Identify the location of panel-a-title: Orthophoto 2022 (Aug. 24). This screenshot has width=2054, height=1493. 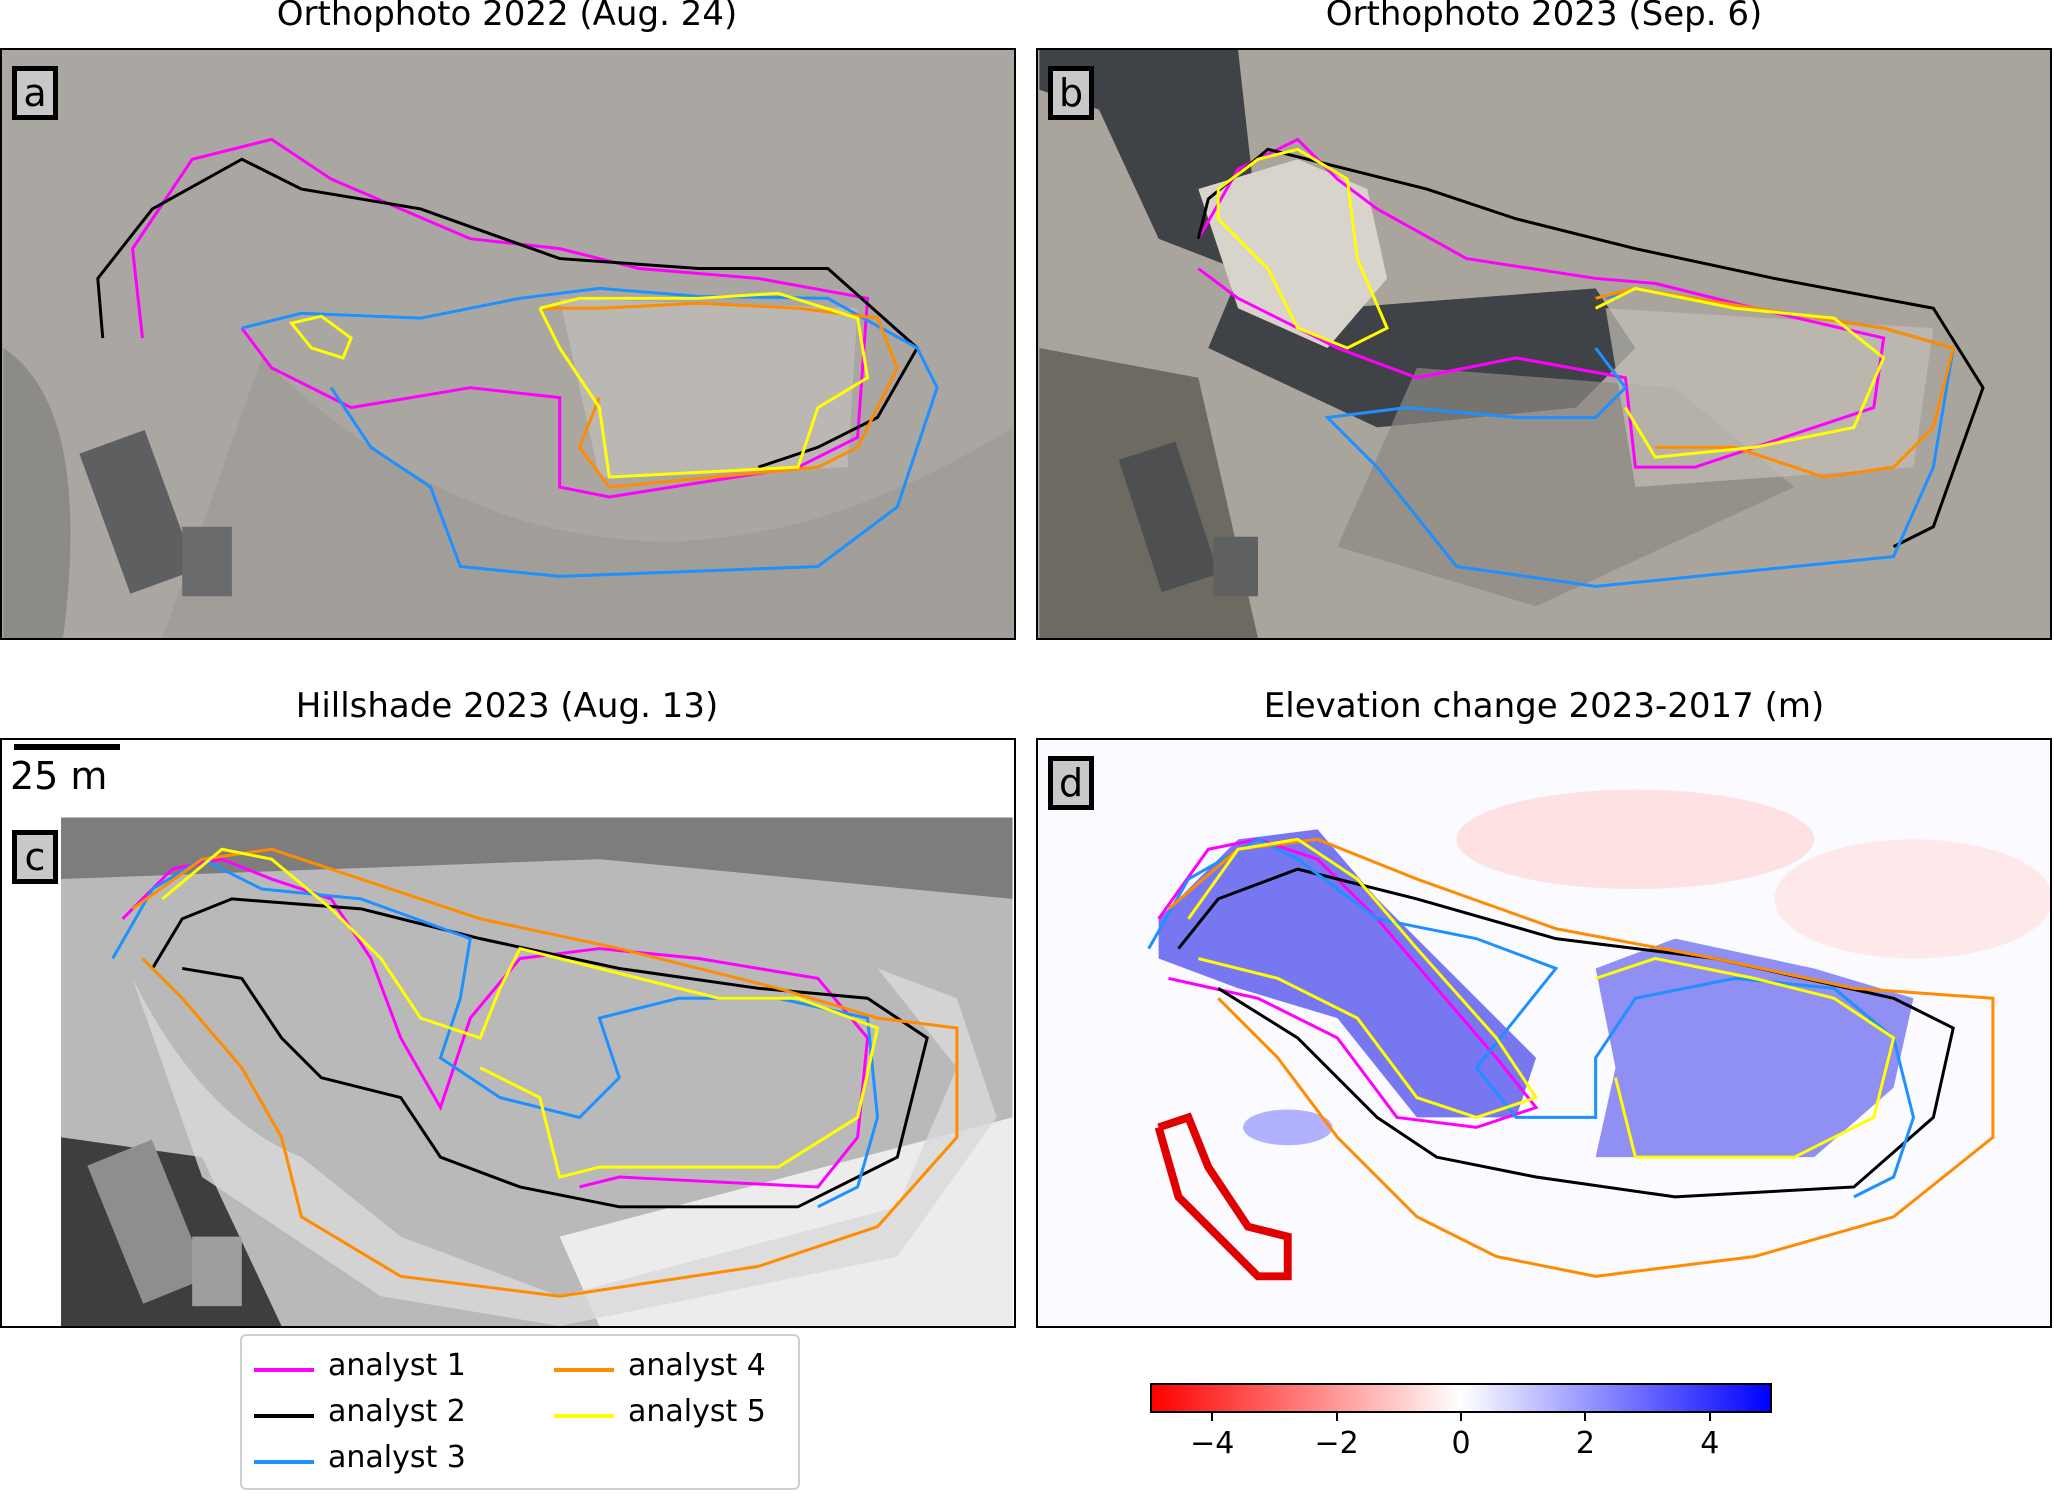
(507, 17).